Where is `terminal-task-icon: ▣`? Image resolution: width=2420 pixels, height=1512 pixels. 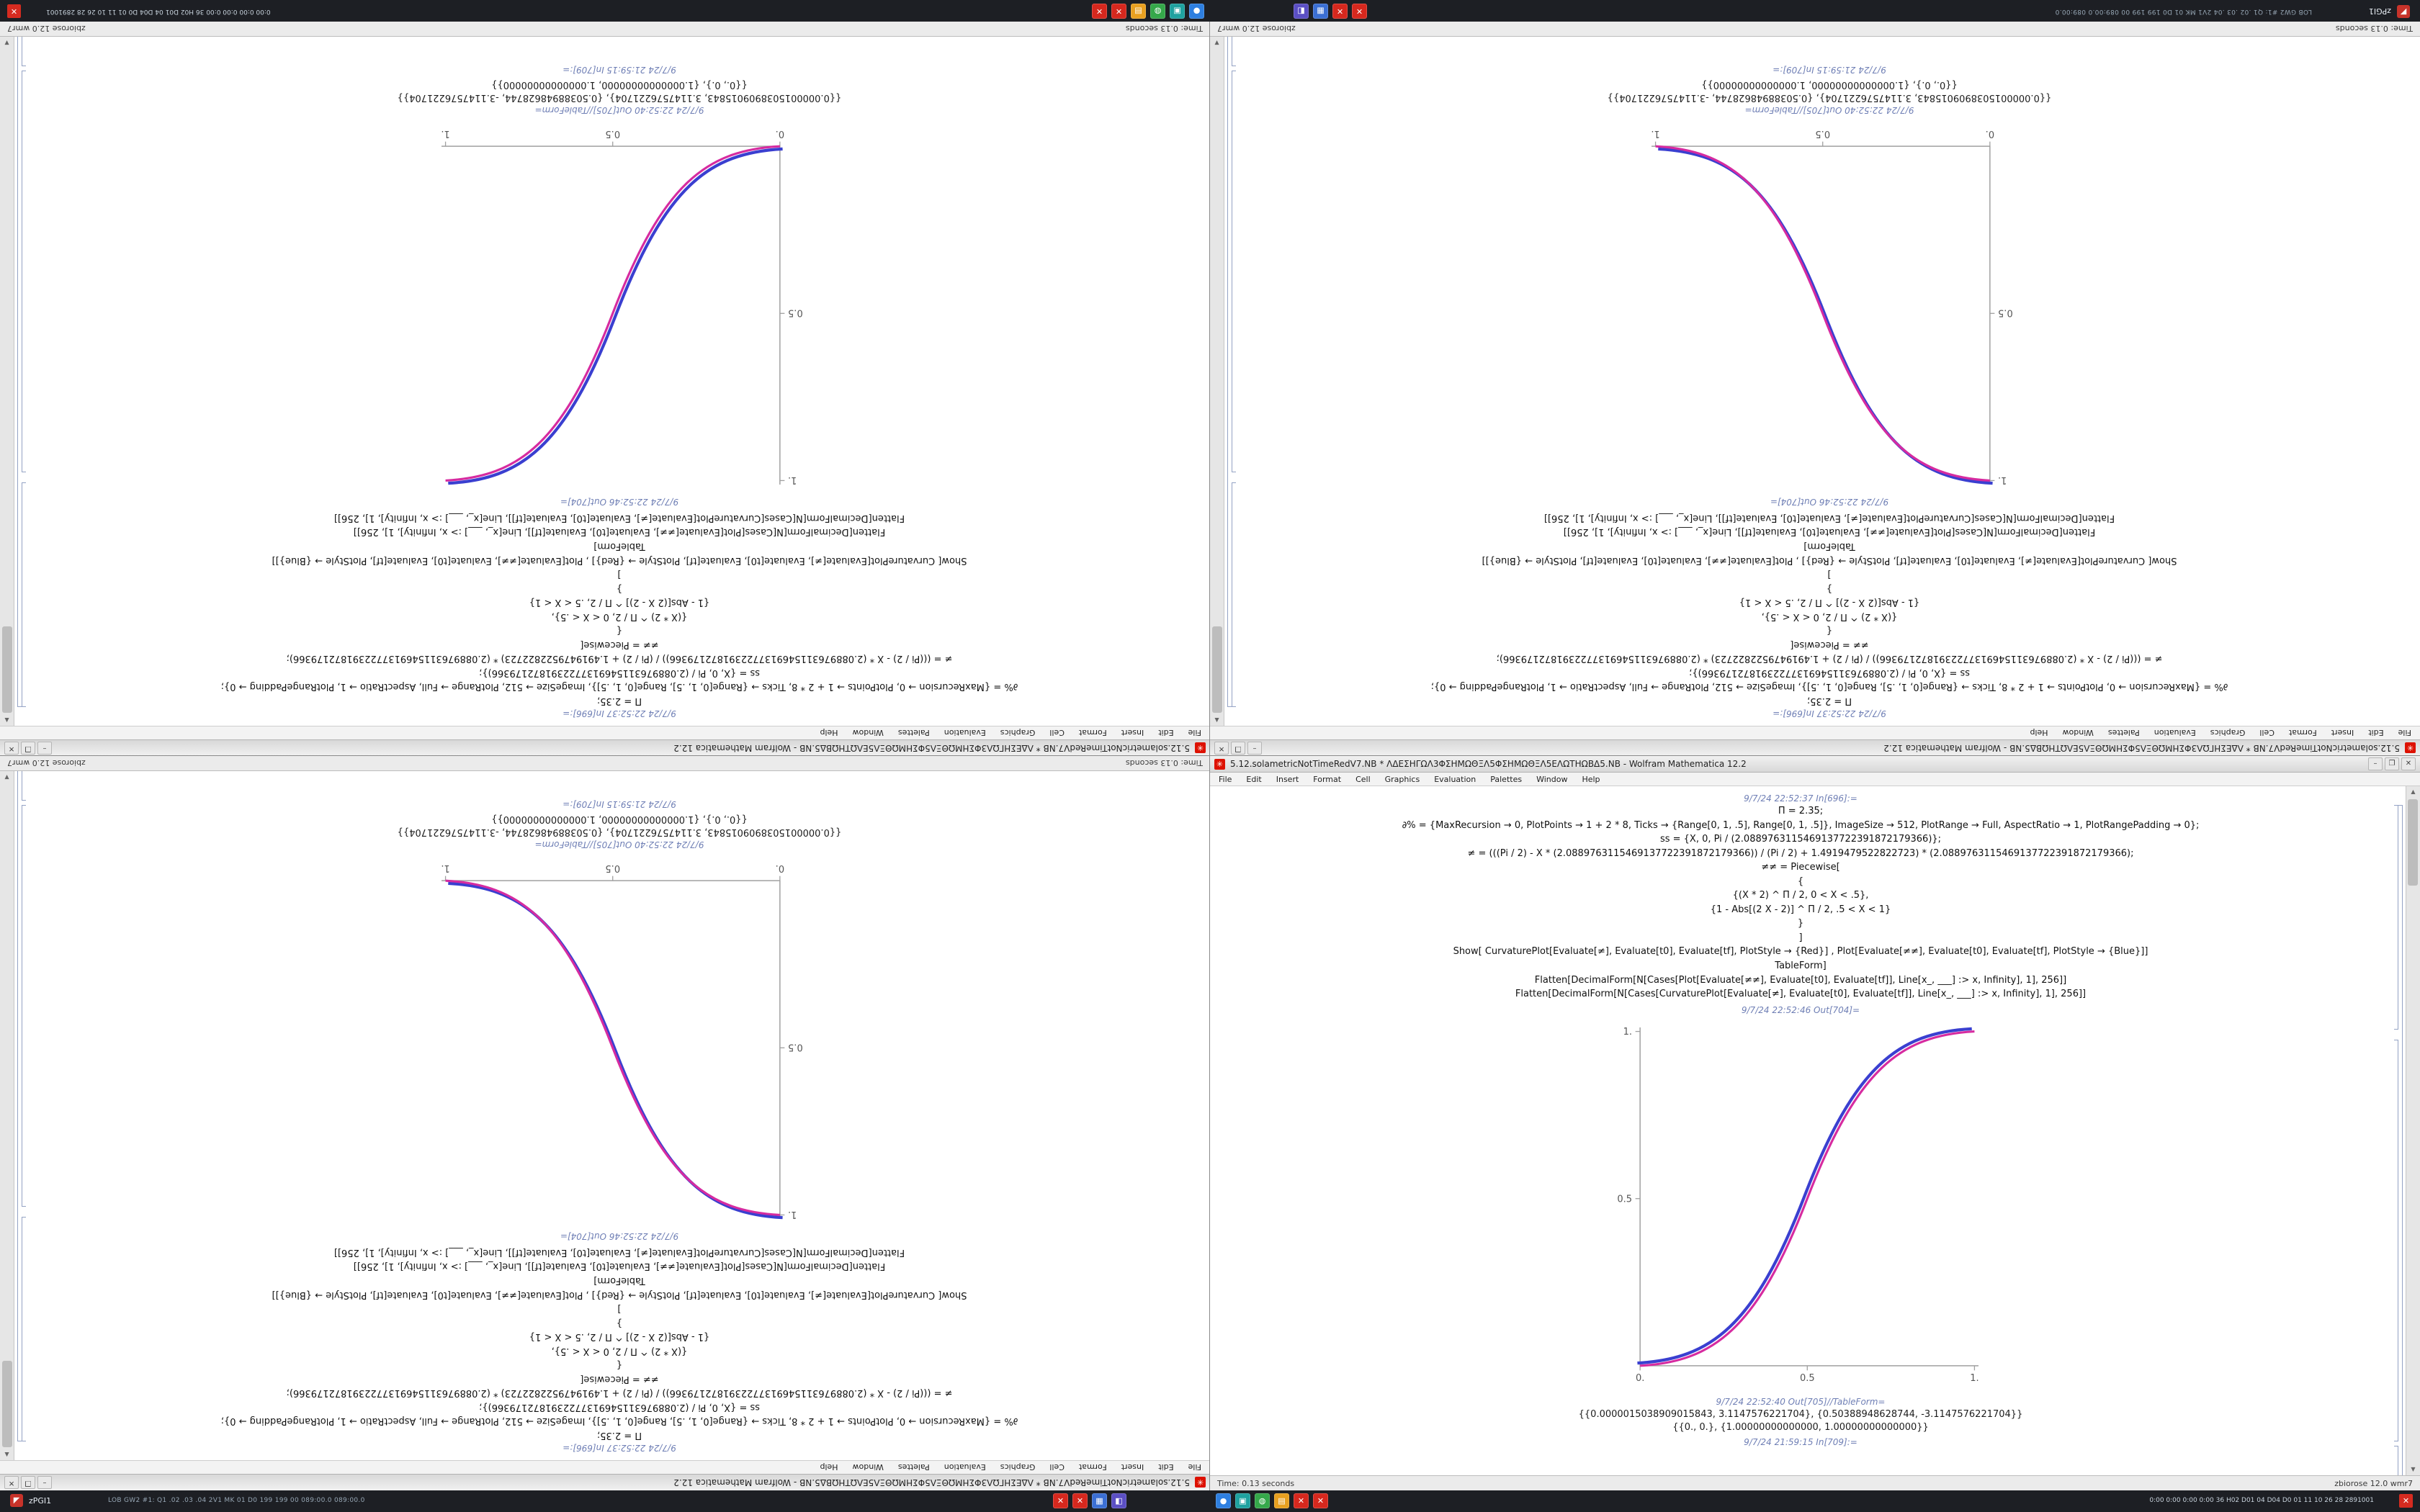
terminal-task-icon: ▣ is located at coordinates (1177, 11).